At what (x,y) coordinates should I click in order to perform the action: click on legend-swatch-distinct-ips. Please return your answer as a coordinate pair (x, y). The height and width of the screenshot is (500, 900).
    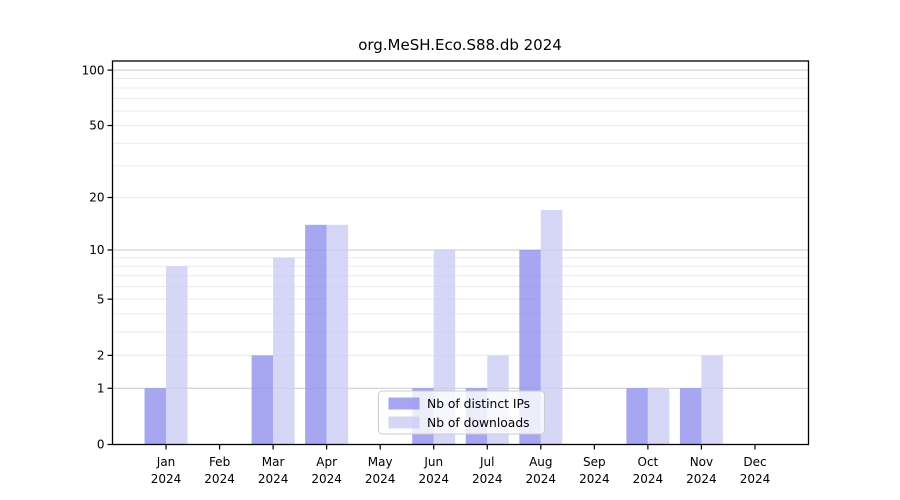
    Looking at the image, I should click on (404, 403).